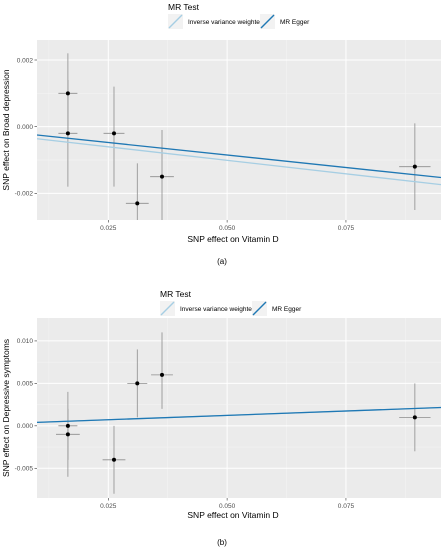 The image size is (444, 550). I want to click on y-axis-title: SNP effect on Depressive symptoms, so click(6, 408).